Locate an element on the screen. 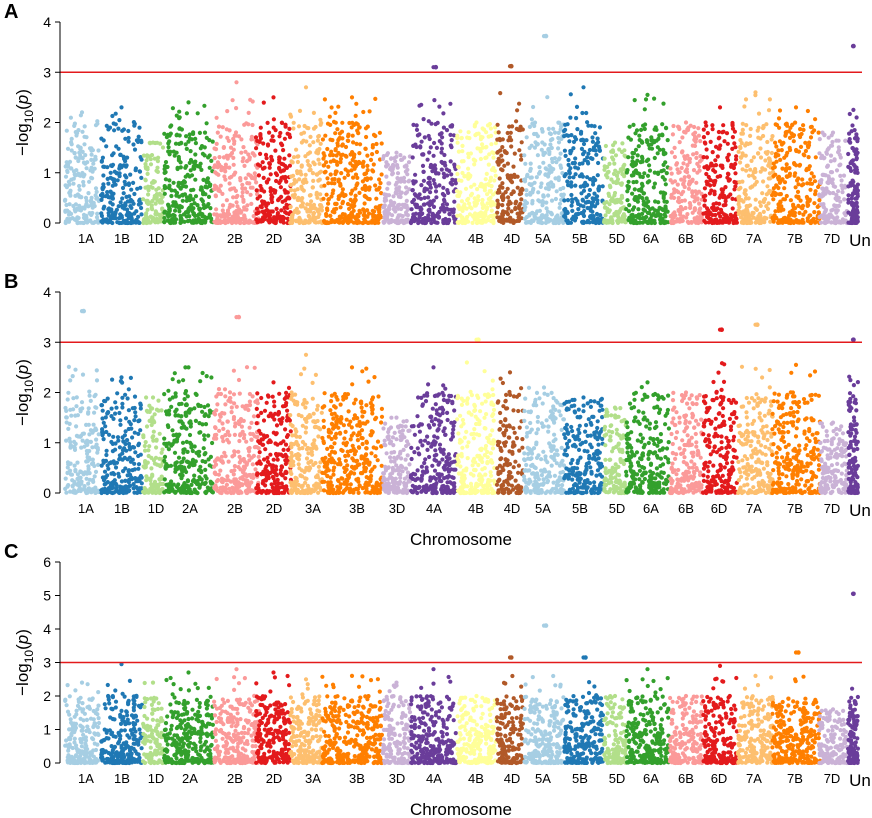 The width and height of the screenshot is (872, 818). point-1d is located at coordinates (145, 461).